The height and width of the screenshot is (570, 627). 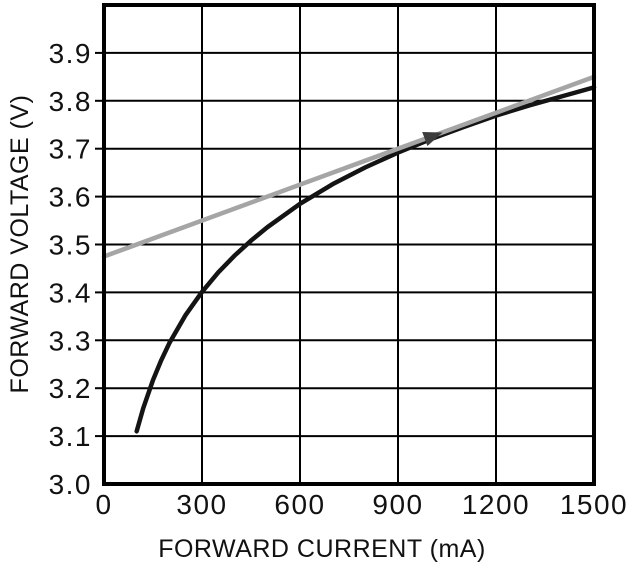 What do you see at coordinates (496, 504) in the screenshot?
I see `x-tick-label: 1200` at bounding box center [496, 504].